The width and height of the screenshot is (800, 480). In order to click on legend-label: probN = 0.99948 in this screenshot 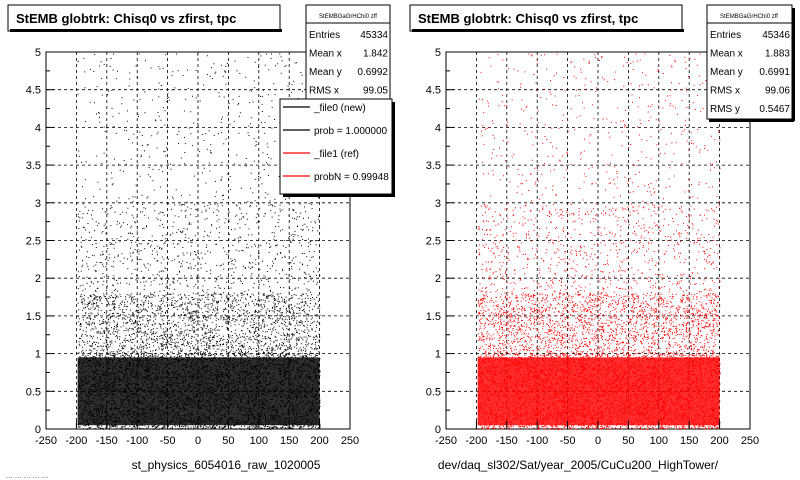, I will do `click(351, 177)`.